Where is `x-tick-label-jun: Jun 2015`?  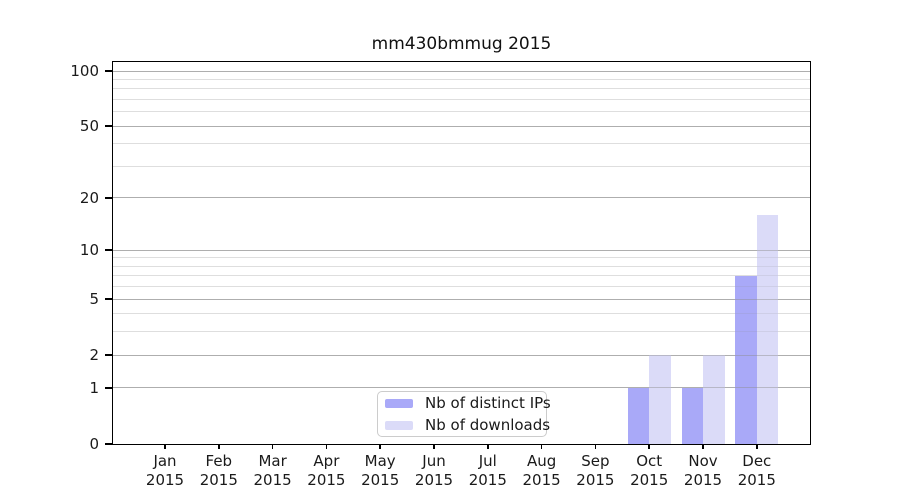
x-tick-label-jun: Jun 2015 is located at coordinates (434, 471).